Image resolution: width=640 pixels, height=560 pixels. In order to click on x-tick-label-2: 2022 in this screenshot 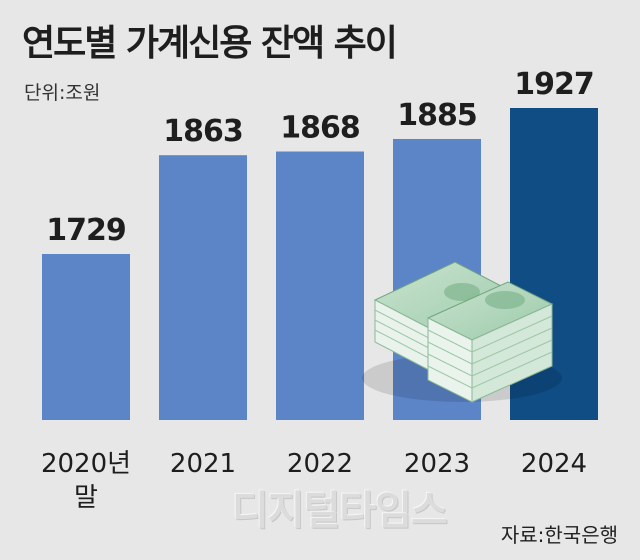, I will do `click(320, 464)`.